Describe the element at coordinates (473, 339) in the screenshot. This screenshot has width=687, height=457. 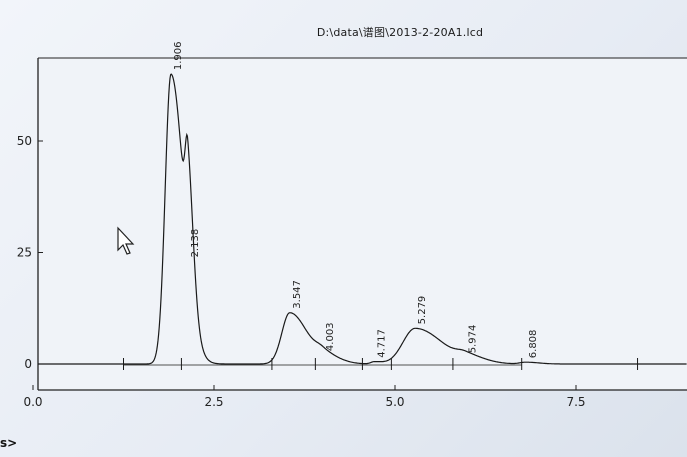
I see `peak-label: 5.974` at that location.